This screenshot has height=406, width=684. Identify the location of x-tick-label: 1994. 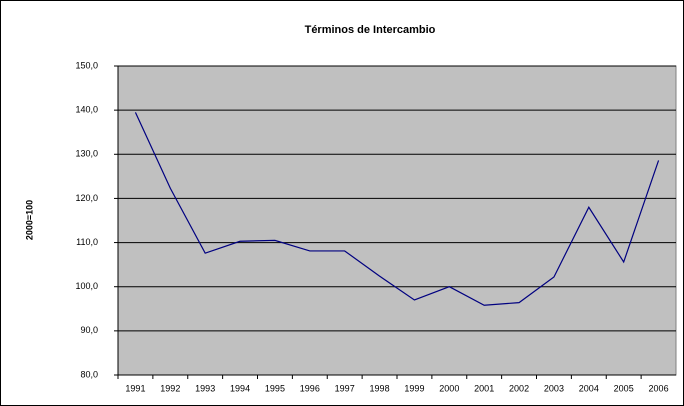
(240, 388).